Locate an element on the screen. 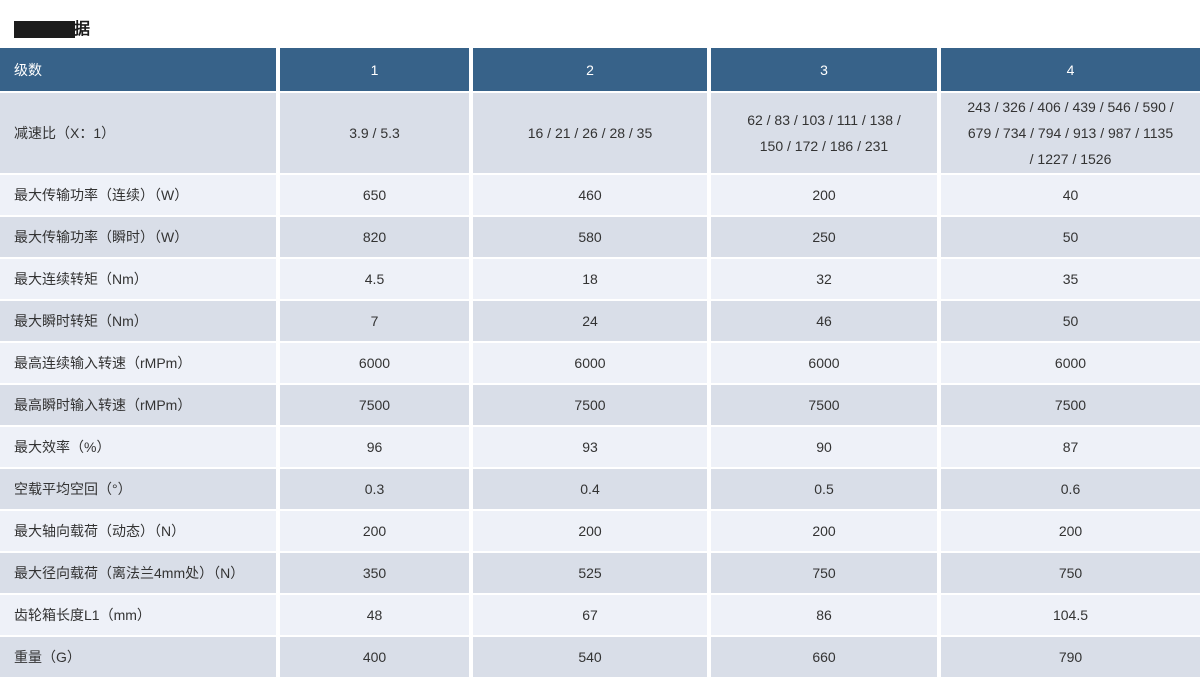 The height and width of the screenshot is (680, 1200). table-row: 最高瞬时输入转速（rMPm） 7500 7500 7500 7500 is located at coordinates (600, 406).